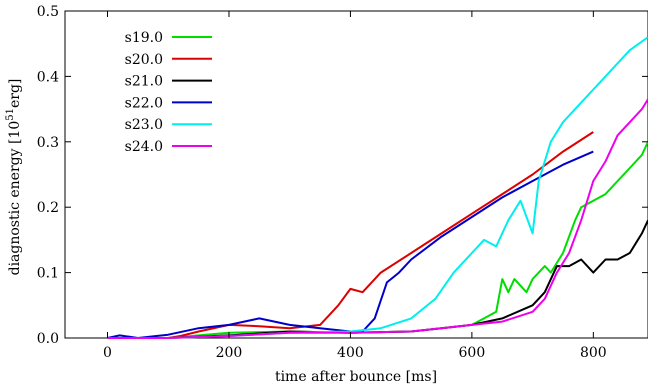  I want to click on y-axis-title-tail: erg], so click(15, 93).